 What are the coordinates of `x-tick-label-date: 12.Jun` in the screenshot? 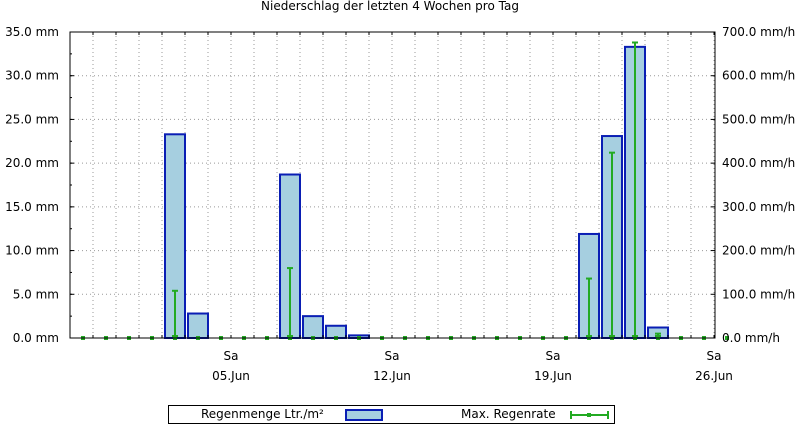 It's located at (392, 376).